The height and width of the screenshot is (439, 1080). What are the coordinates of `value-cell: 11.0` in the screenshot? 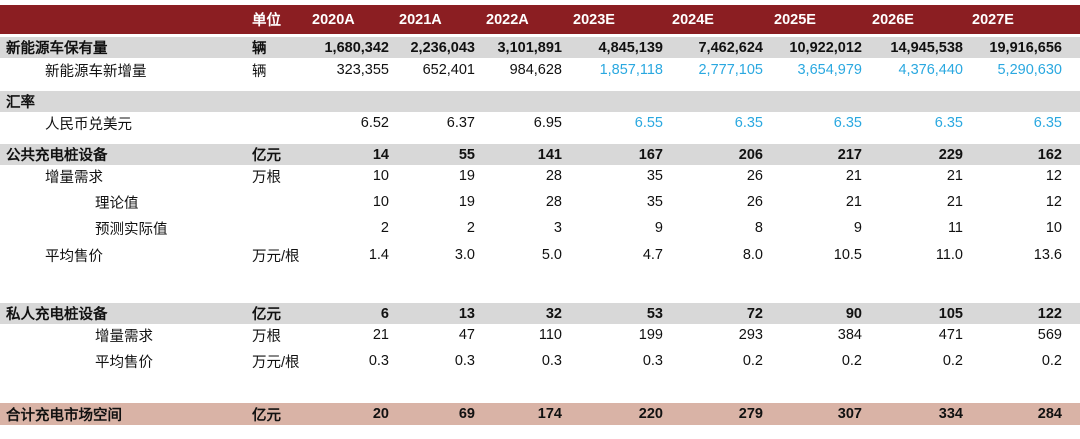 It's located at (949, 255).